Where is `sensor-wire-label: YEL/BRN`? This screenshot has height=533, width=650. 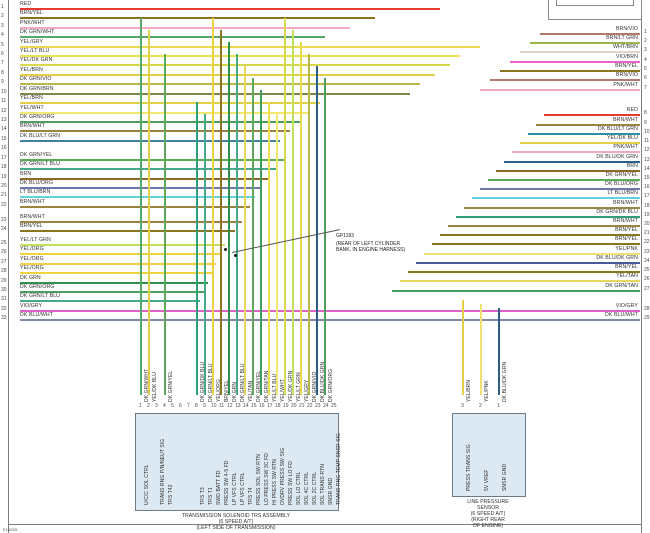 sensor-wire-label: YEL/BRN is located at coordinates (469, 390).